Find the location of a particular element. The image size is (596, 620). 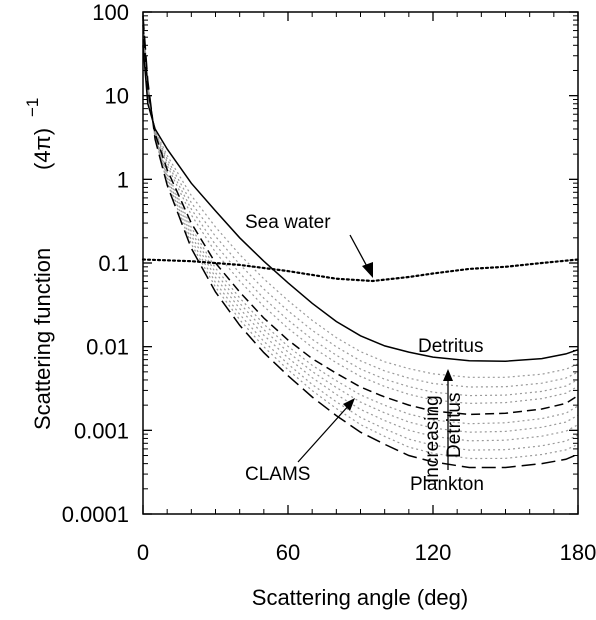

clams-arrow is located at coordinates (324, 433).